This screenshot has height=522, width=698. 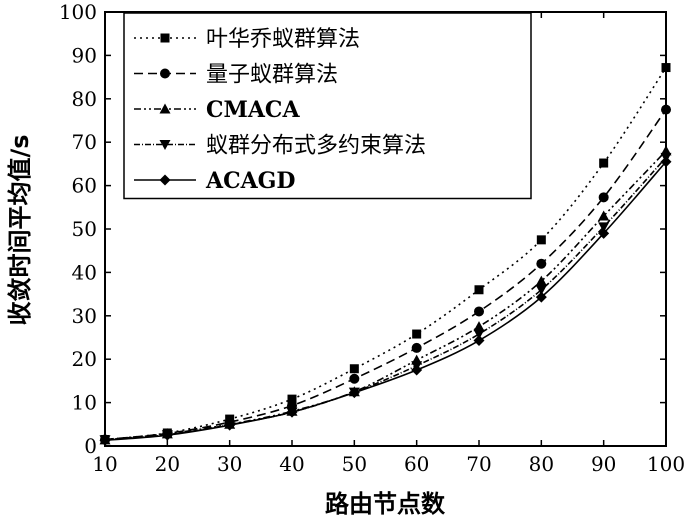 What do you see at coordinates (316, 146) in the screenshot?
I see `legend-label: 蚁群分布式多约束算法` at bounding box center [316, 146].